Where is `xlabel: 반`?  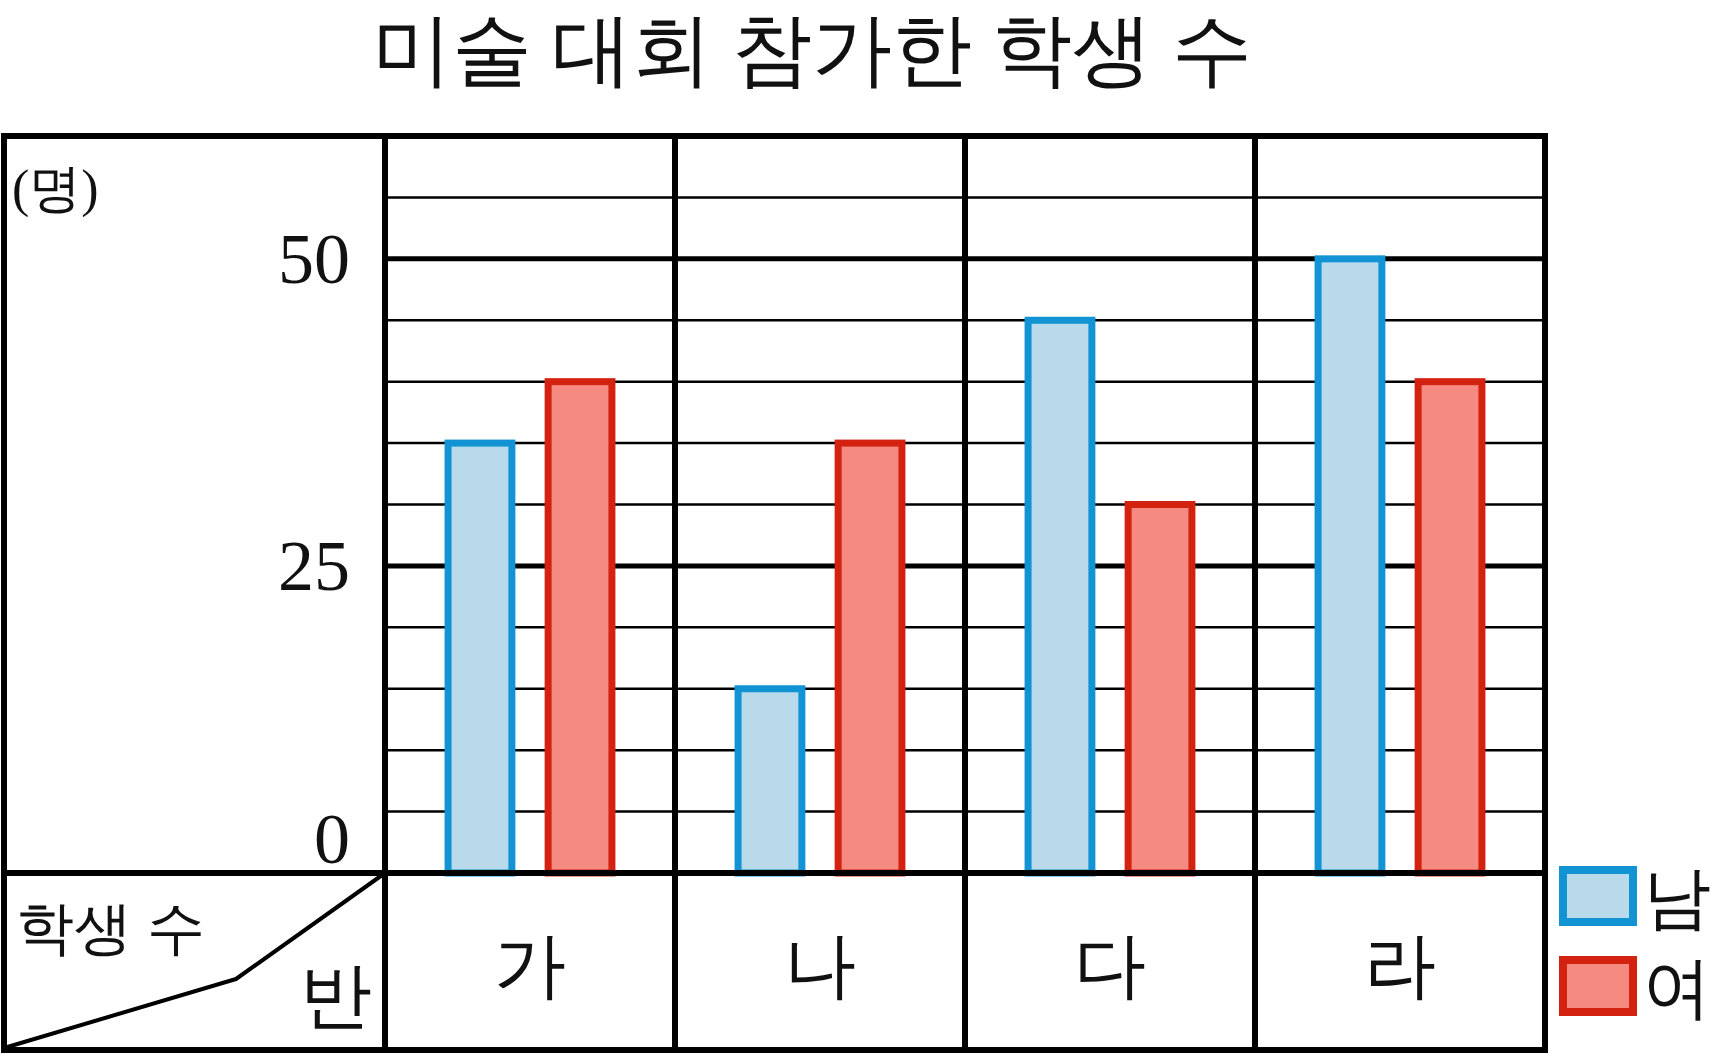
xlabel: 반 is located at coordinates (336, 996).